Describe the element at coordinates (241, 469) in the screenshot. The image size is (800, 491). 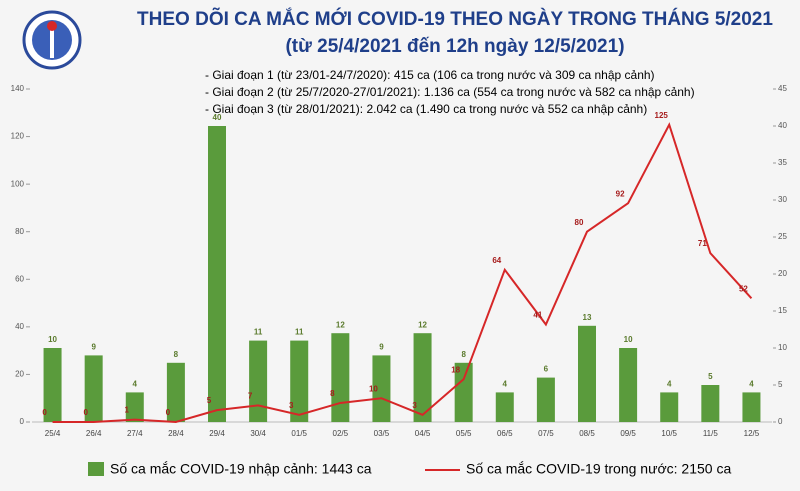
I see `legend-label: Số ca mắc COVID-19 nhập cảnh: 1443 ca` at that location.